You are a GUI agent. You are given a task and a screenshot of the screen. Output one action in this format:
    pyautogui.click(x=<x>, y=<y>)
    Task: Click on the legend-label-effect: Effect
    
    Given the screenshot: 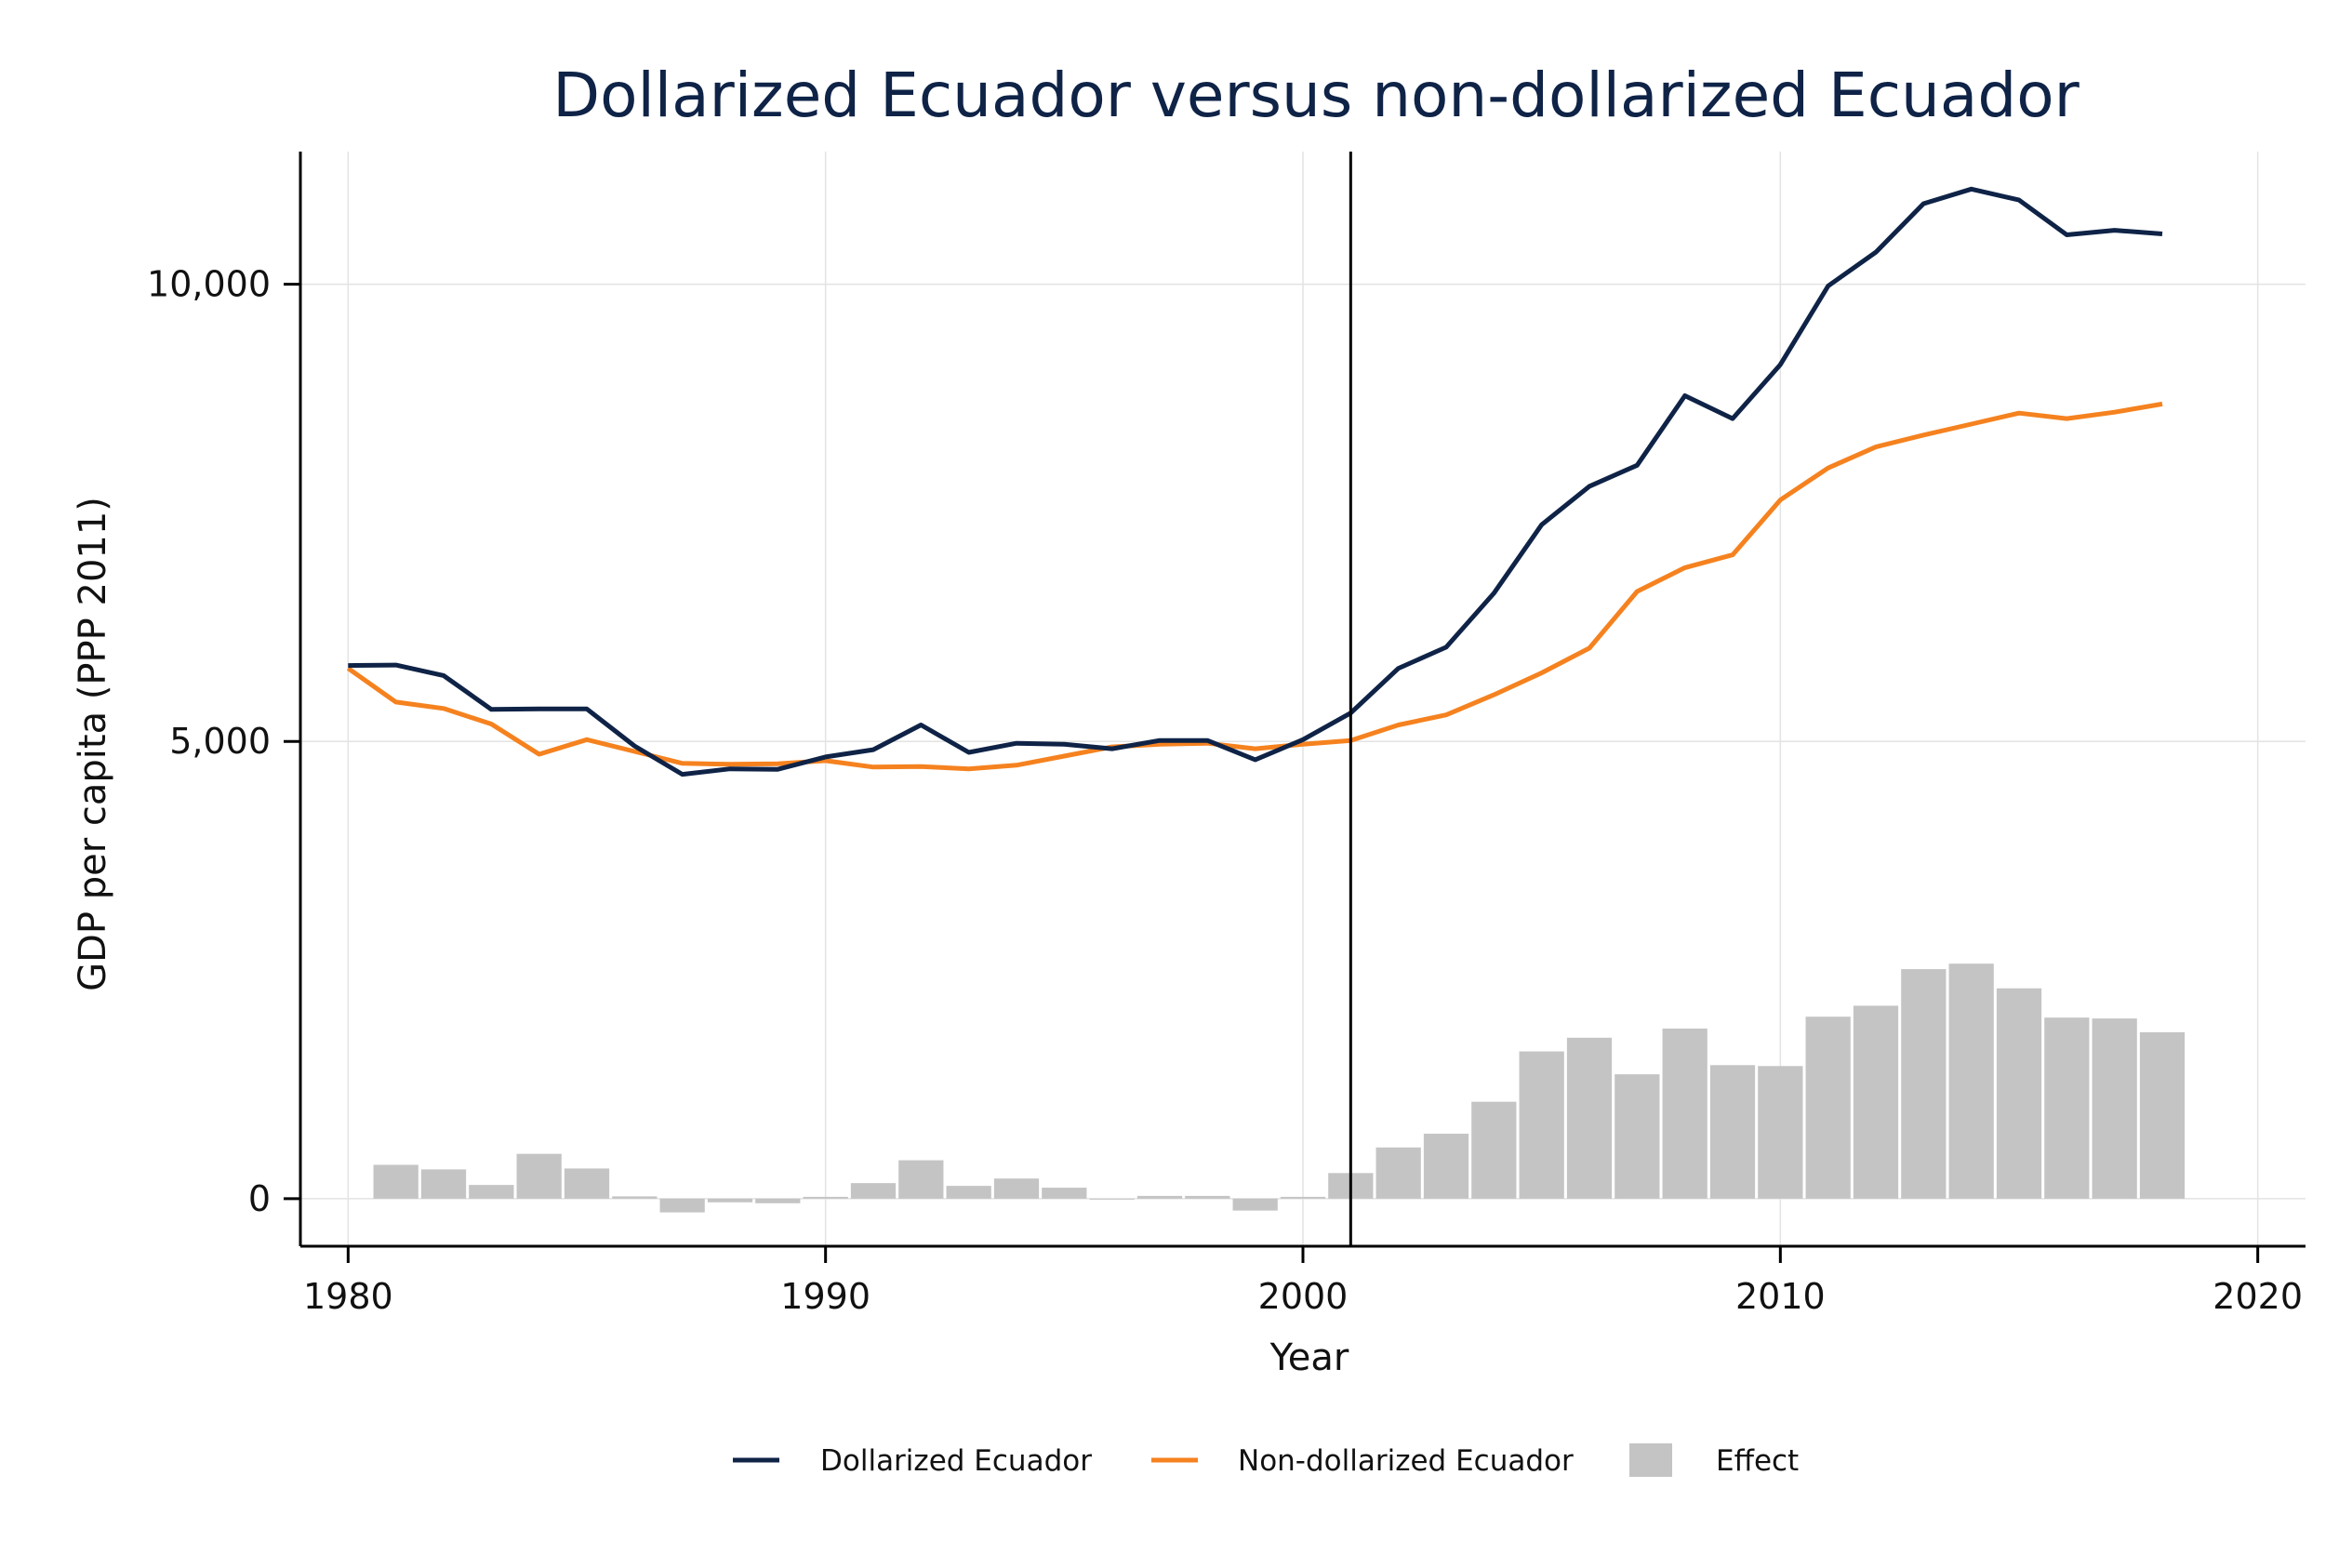 What is the action you would take?
    pyautogui.click(x=1757, y=1461)
    